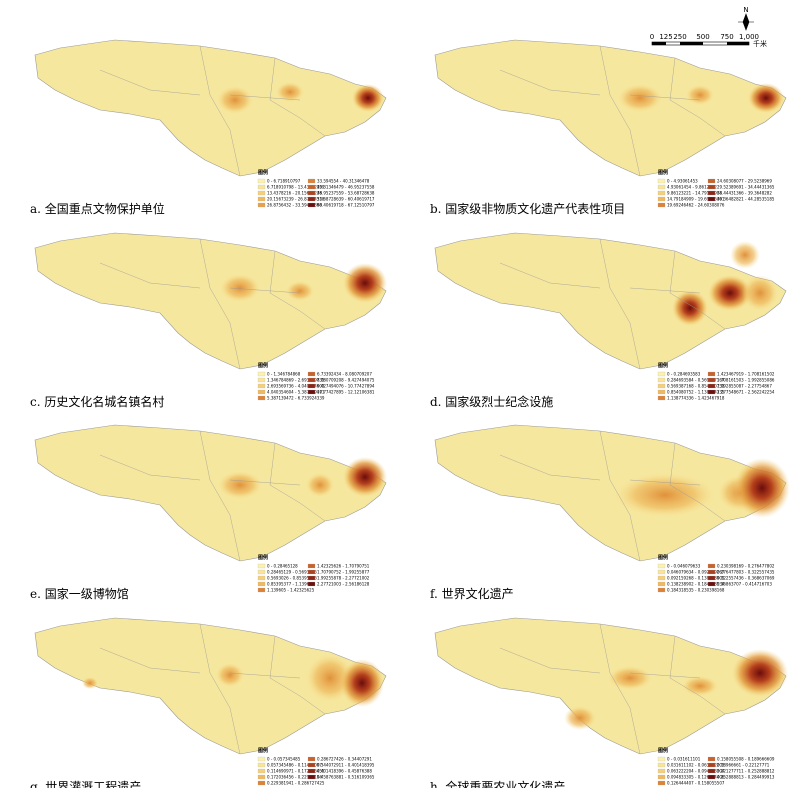 This screenshot has height=788, width=800. What do you see at coordinates (97, 208) in the screenshot?
I see `panel-caption: a. 全国重点文物保护单位` at bounding box center [97, 208].